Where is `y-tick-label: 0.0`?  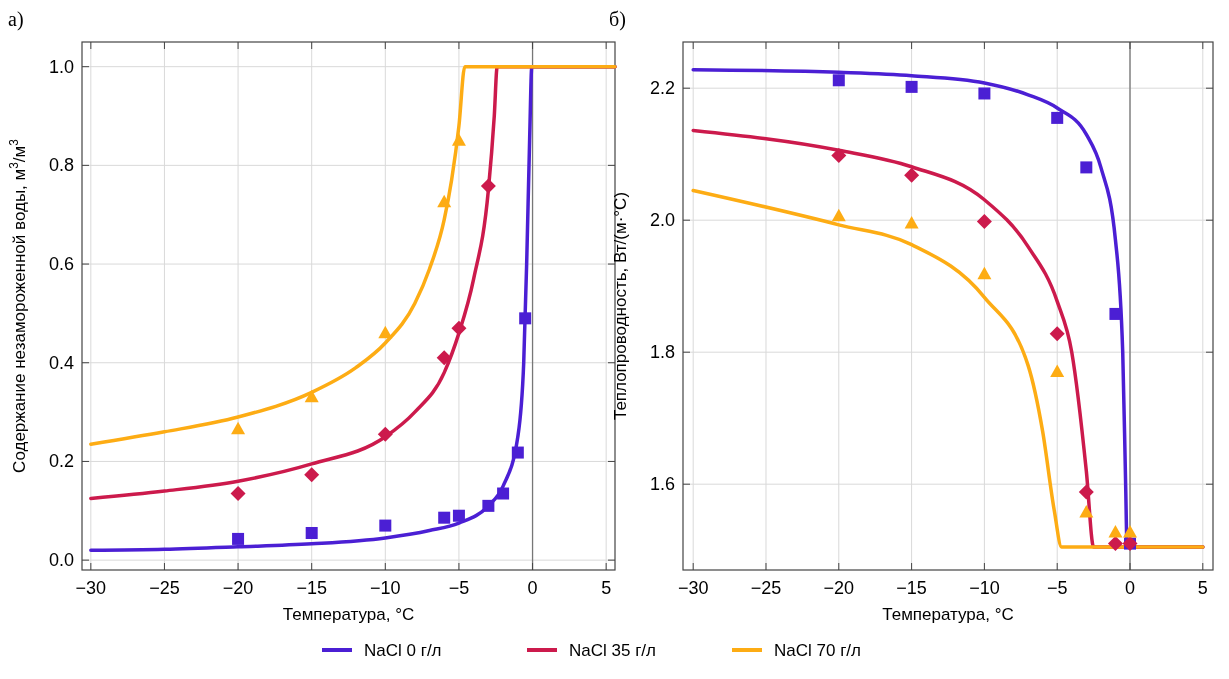
y-tick-label: 0.0 is located at coordinates (61, 560).